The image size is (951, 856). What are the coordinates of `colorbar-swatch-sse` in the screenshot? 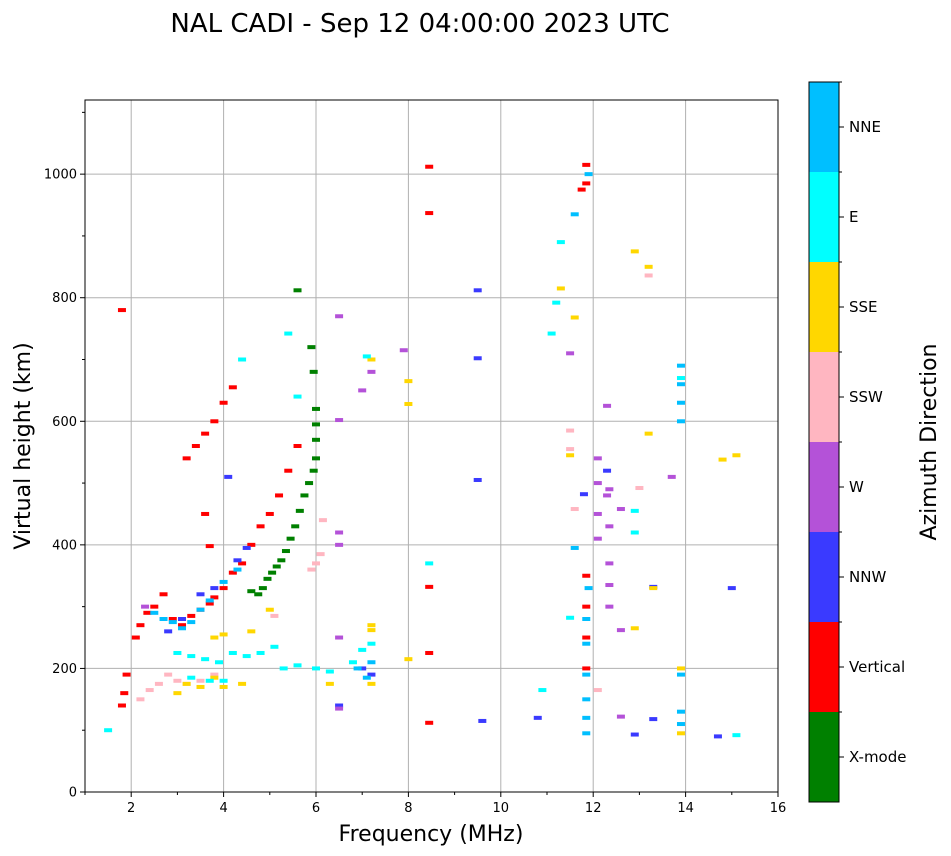 It's located at (824, 307).